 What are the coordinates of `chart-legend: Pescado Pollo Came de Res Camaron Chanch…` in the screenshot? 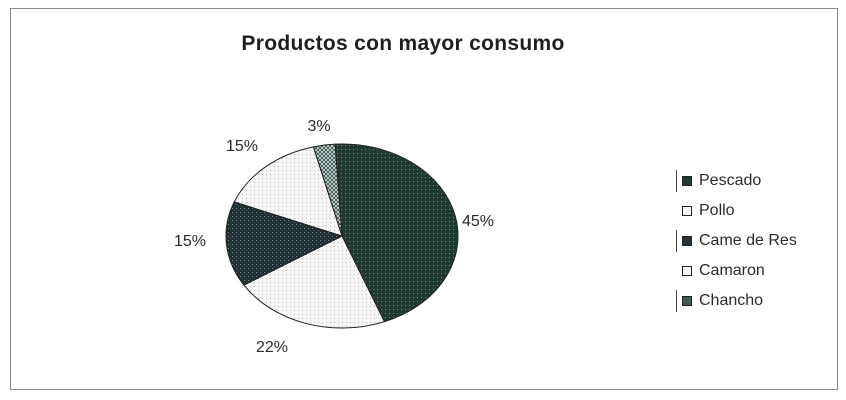 It's located at (760, 241).